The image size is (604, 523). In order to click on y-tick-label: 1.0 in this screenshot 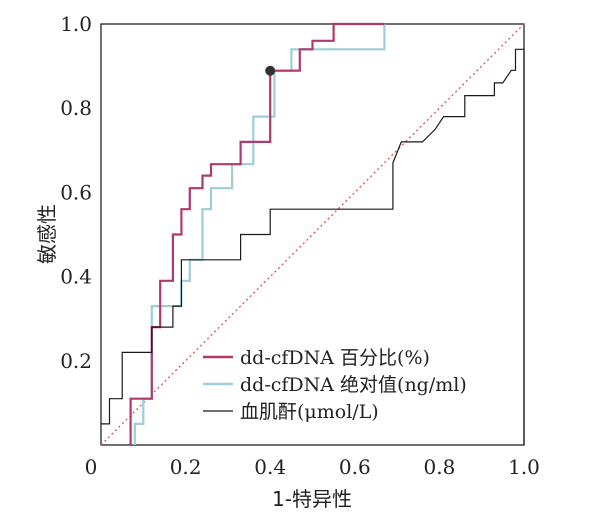, I will do `click(76, 24)`.